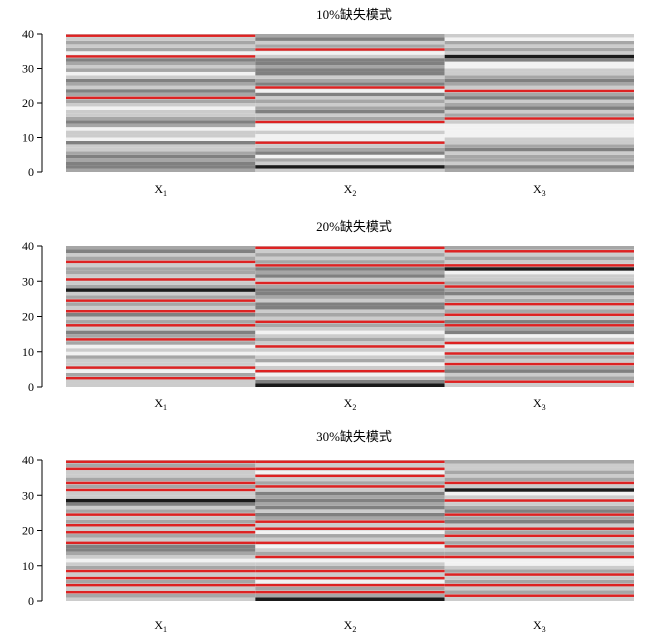 Image resolution: width=645 pixels, height=637 pixels. I want to click on y-tick-label: 0, so click(31, 387).